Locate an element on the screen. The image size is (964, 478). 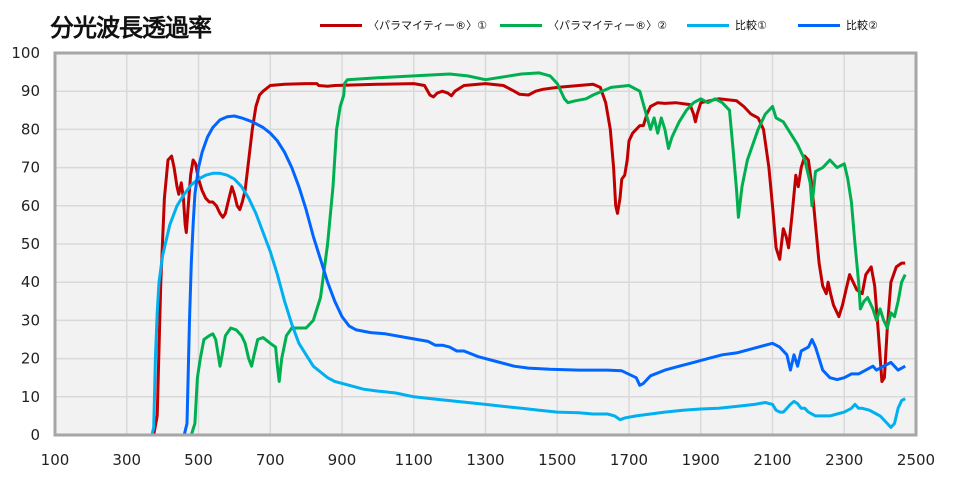
x-tick-label: 1100 is located at coordinates (414, 460).